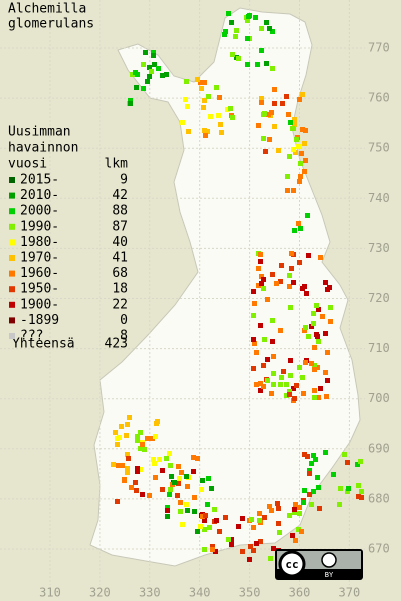  Describe the element at coordinates (39, 273) in the screenshot. I see `legend-label: 1960-` at that location.